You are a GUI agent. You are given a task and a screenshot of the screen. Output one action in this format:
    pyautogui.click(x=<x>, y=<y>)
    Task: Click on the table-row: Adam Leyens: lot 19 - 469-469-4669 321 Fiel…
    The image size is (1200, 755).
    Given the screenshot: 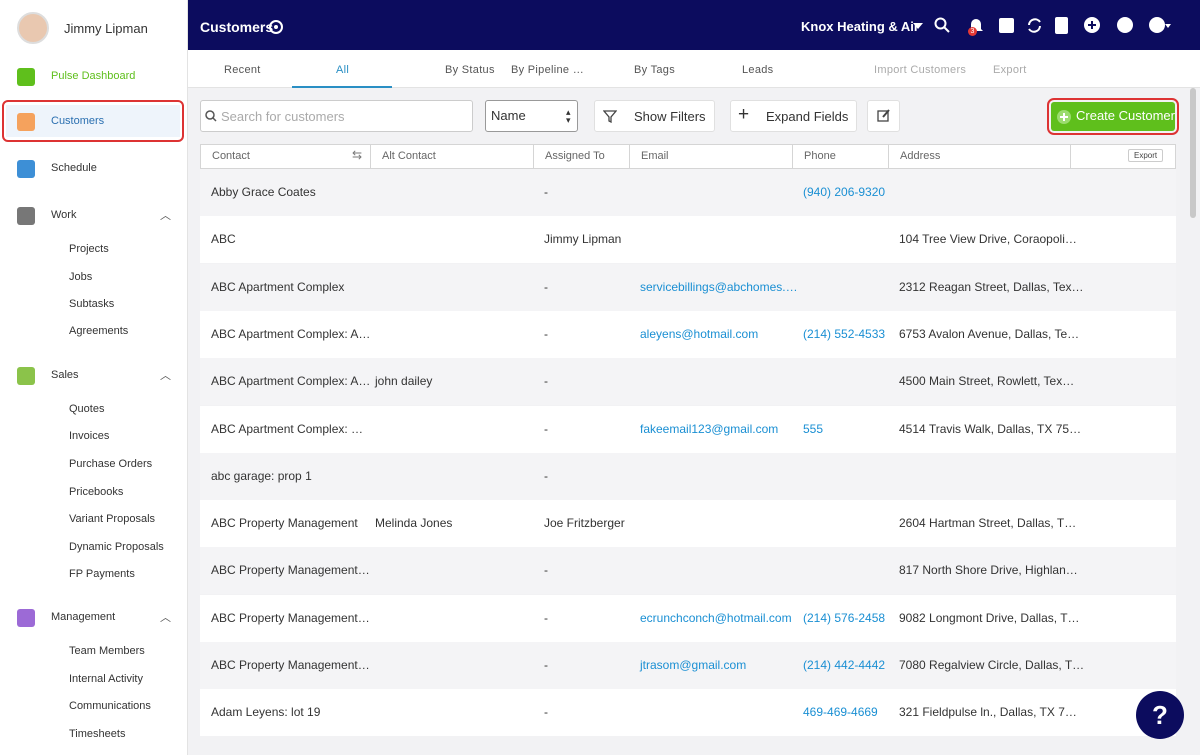 What is the action you would take?
    pyautogui.click(x=688, y=713)
    